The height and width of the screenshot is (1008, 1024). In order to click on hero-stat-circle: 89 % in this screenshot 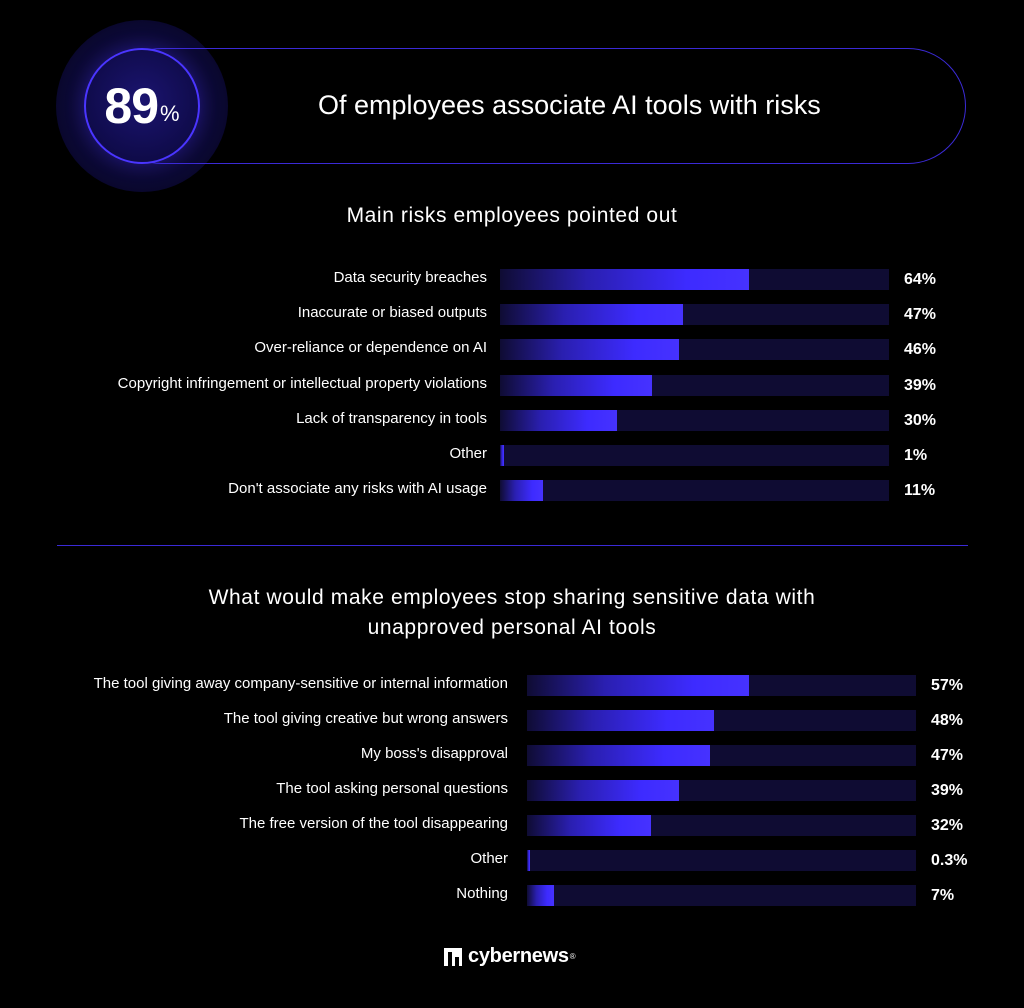, I will do `click(142, 106)`.